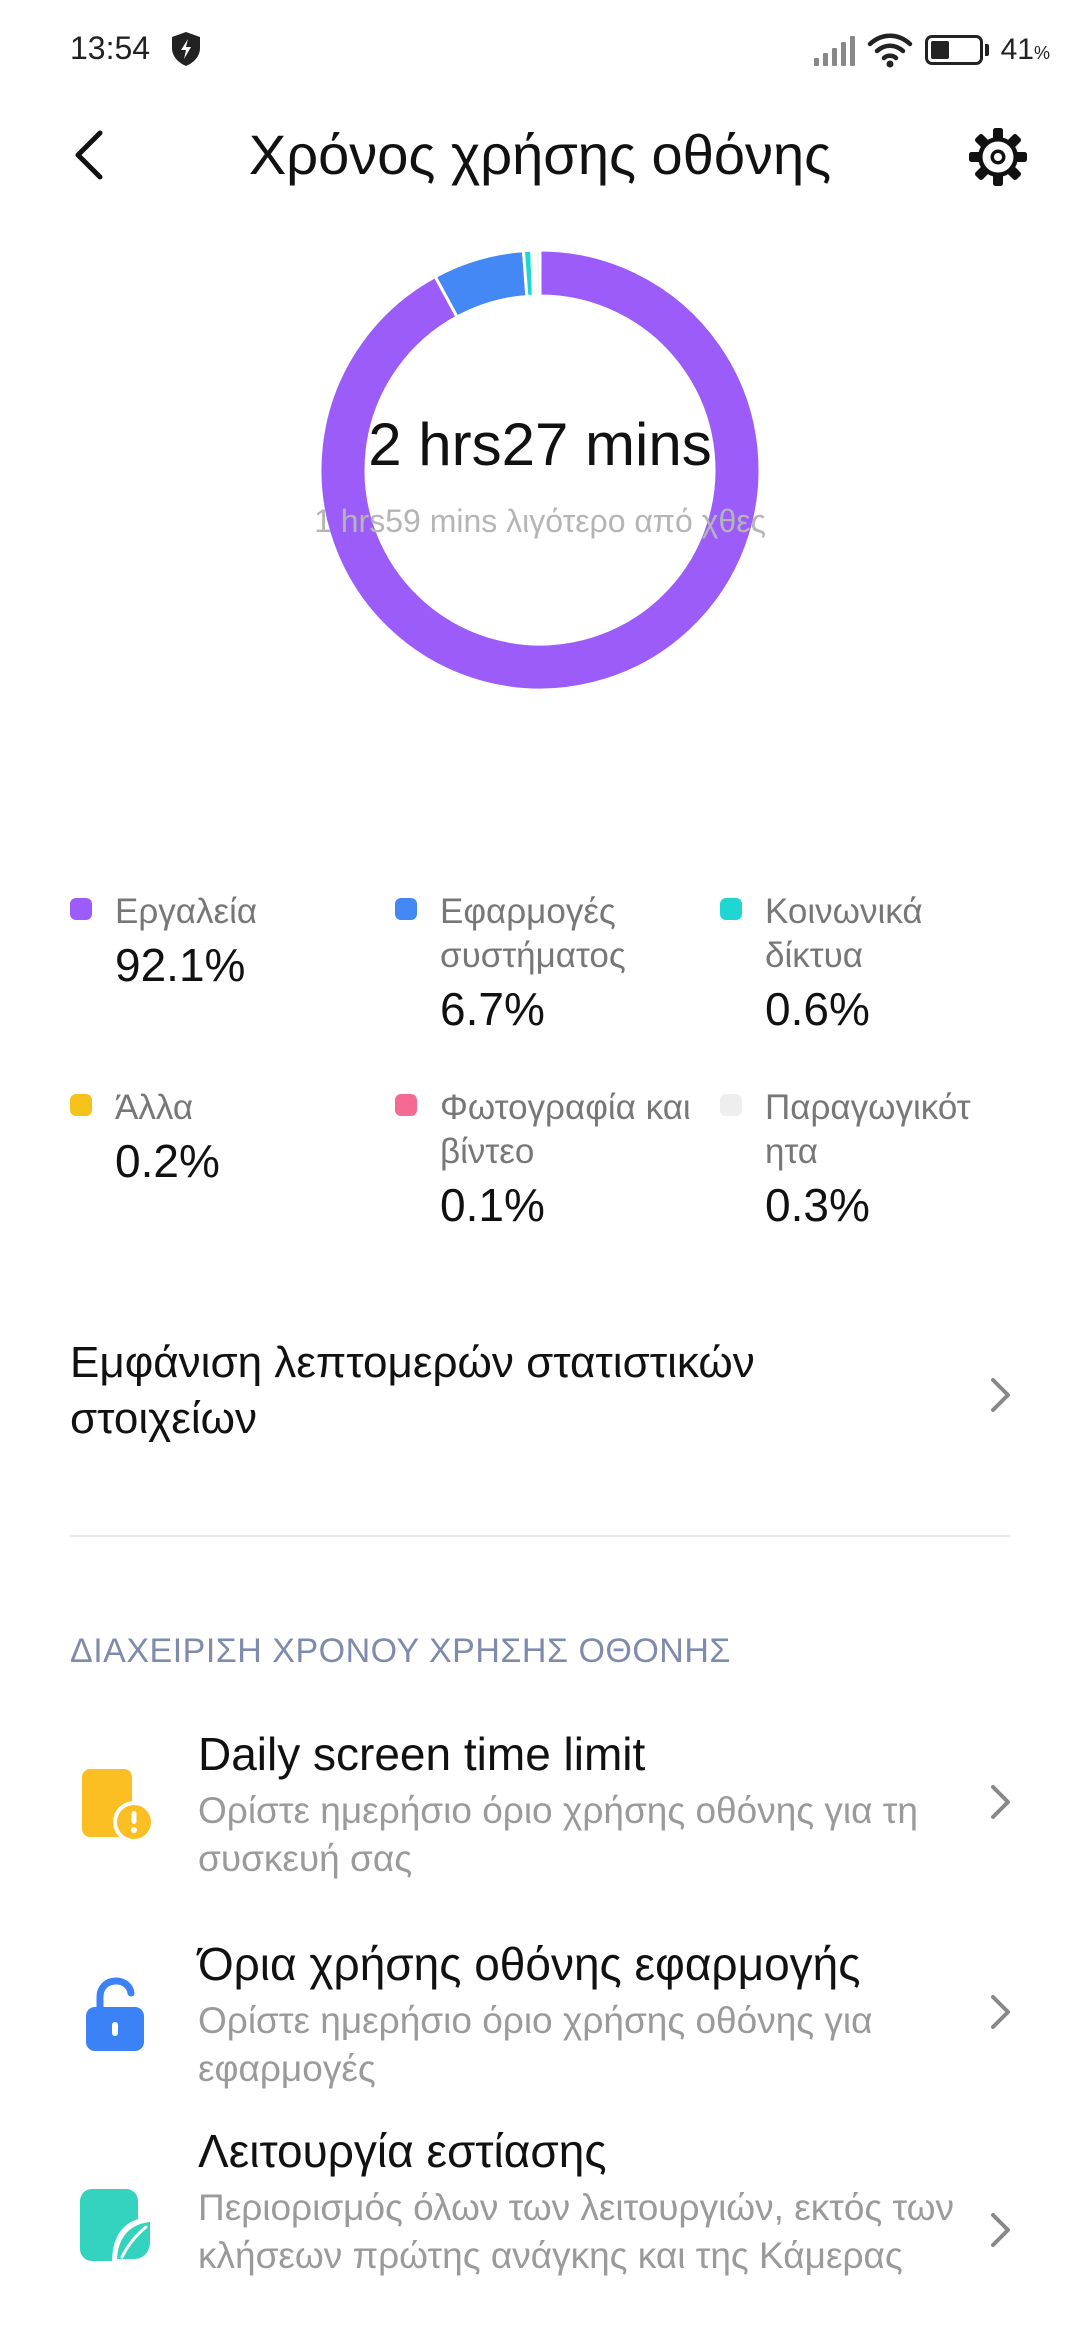  What do you see at coordinates (110, 48) in the screenshot?
I see `status-time: 13:54` at bounding box center [110, 48].